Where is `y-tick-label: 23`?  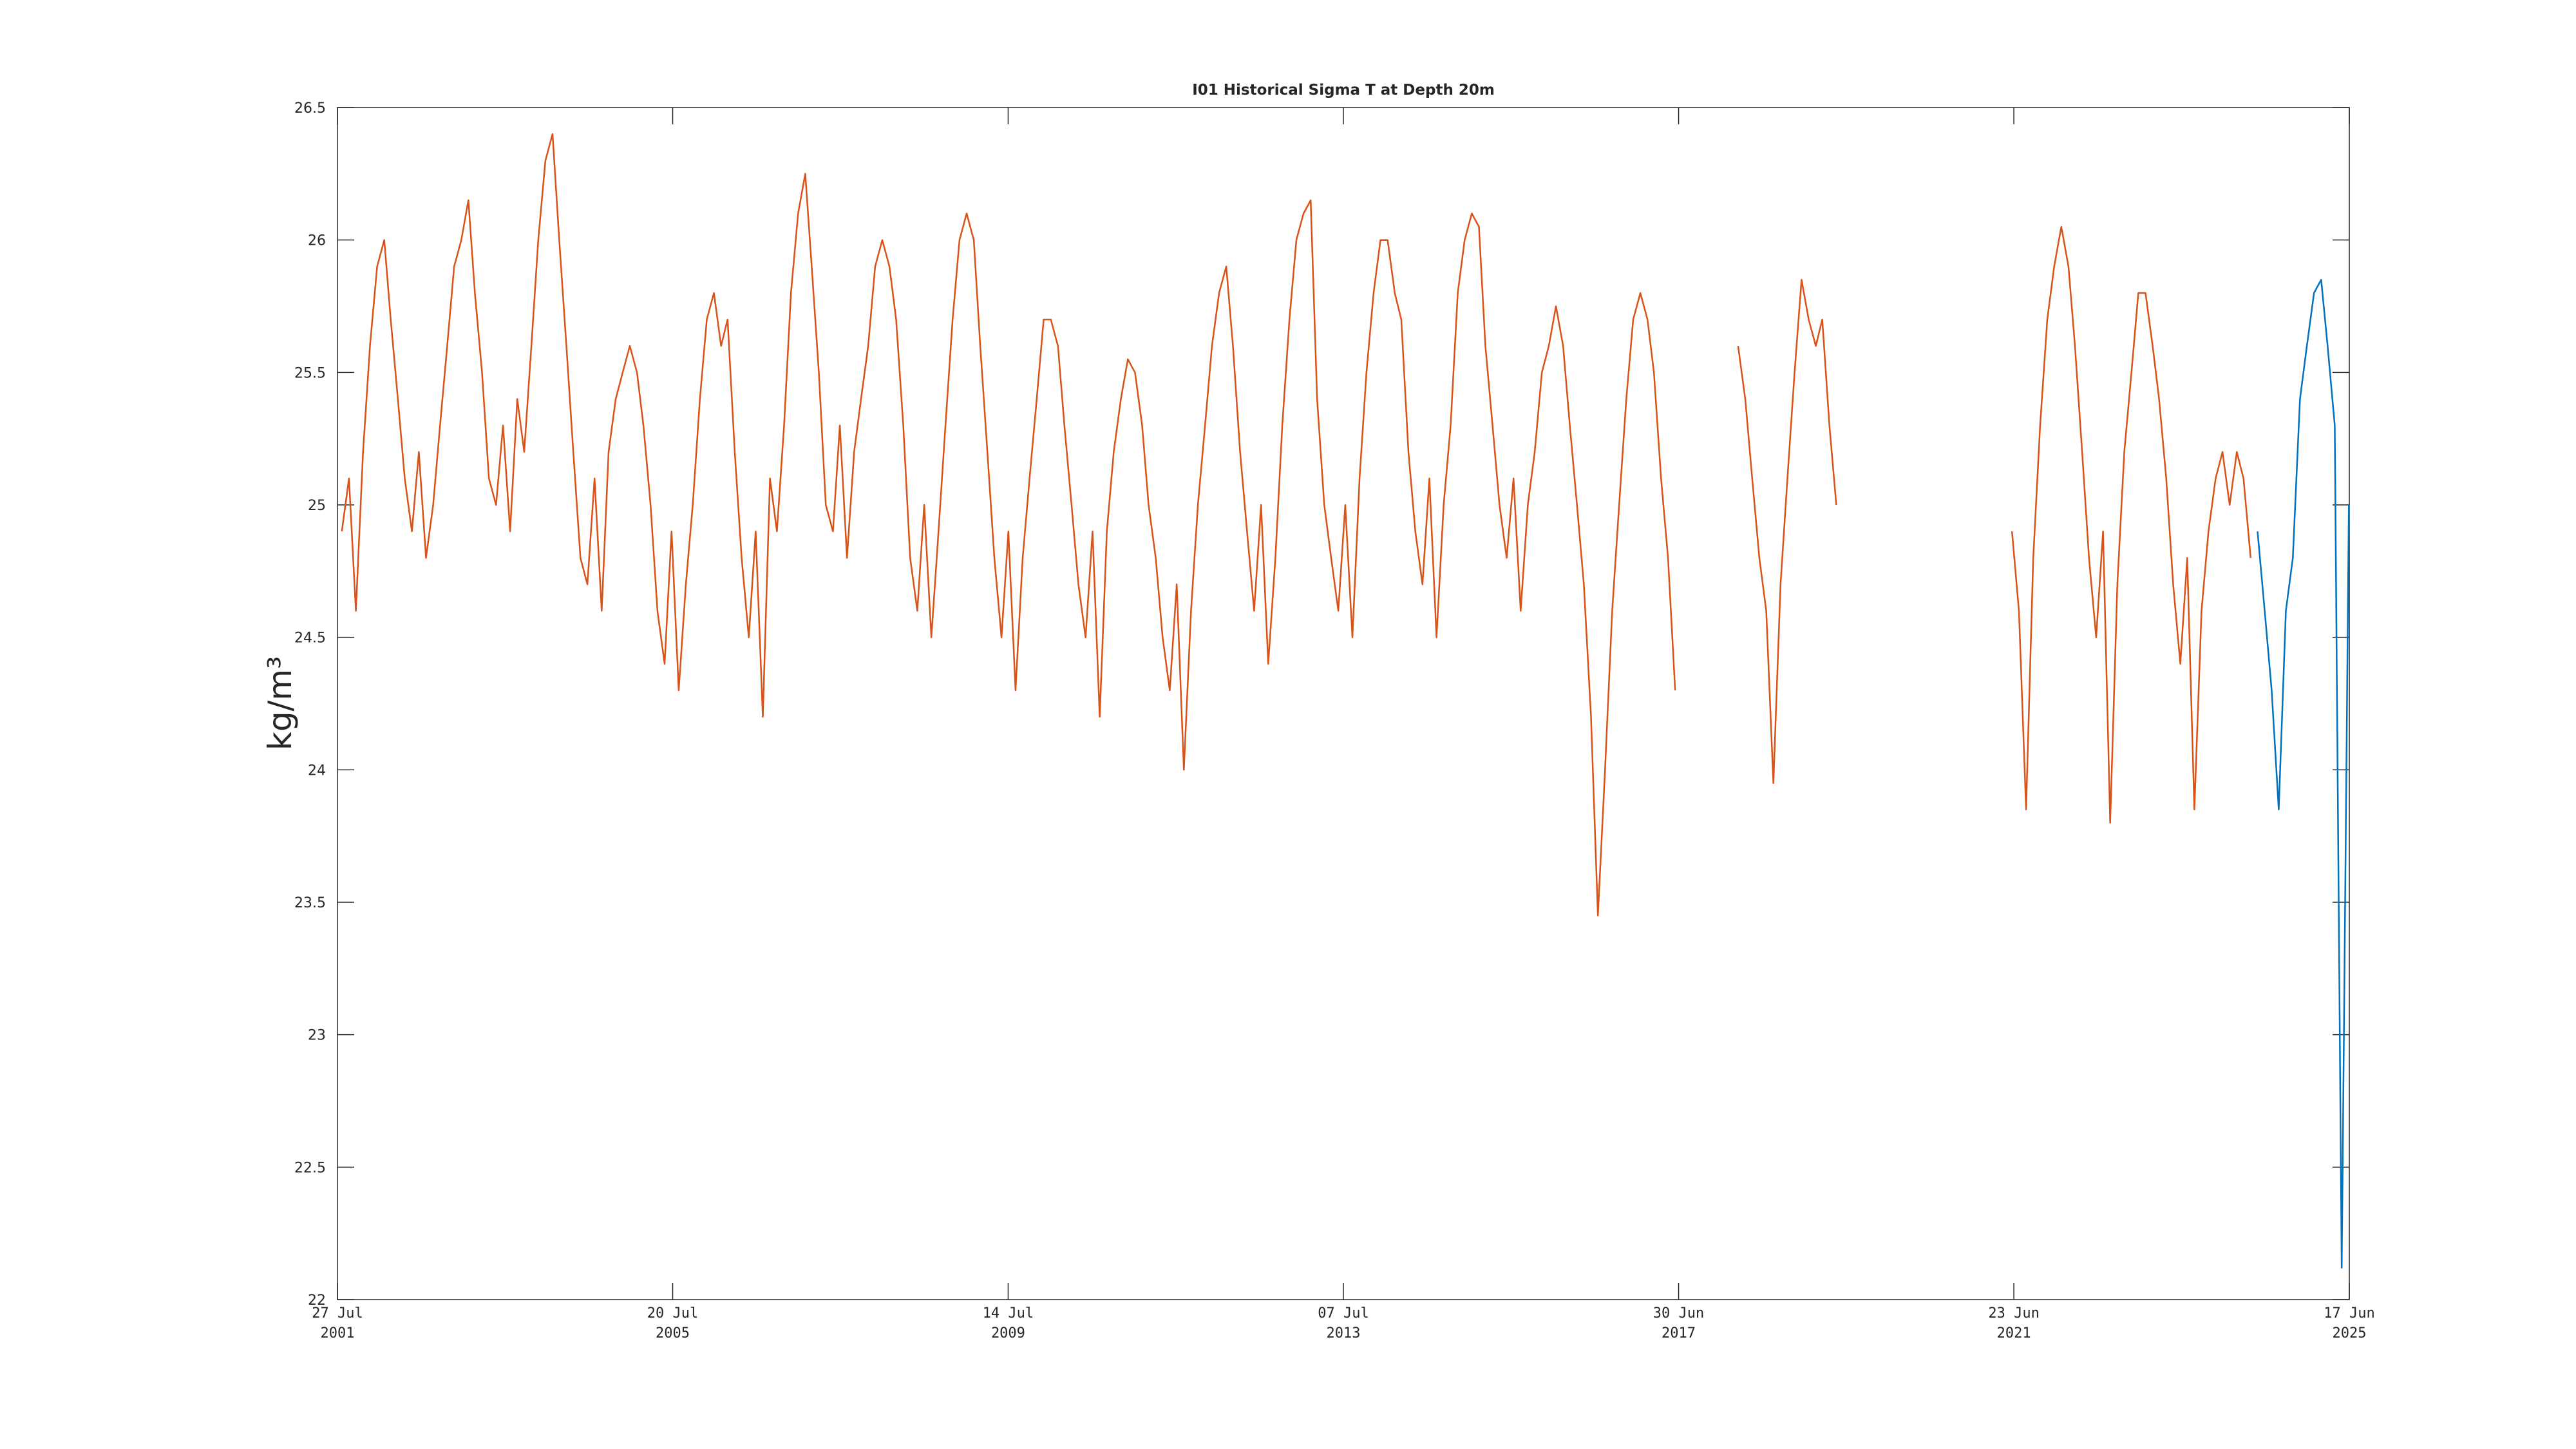
y-tick-label: 23 is located at coordinates (317, 1036).